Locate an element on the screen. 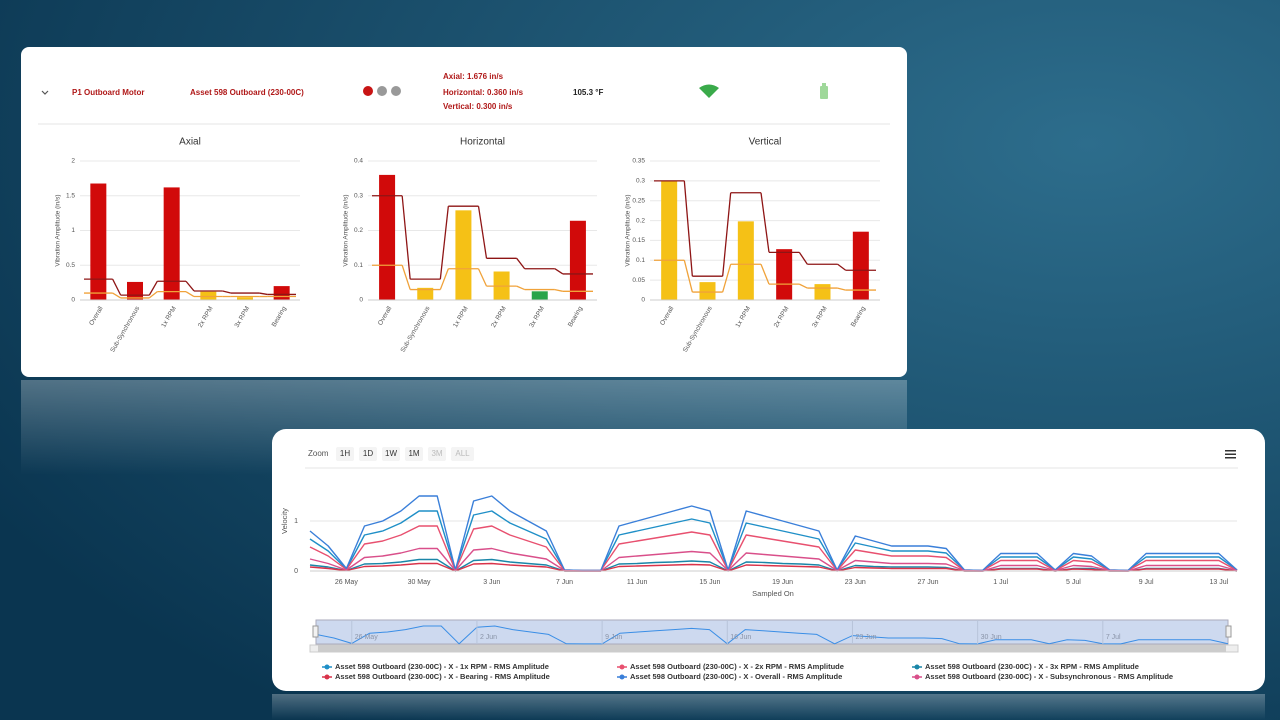 Image resolution: width=1280 pixels, height=720 pixels. asset-group: P1 Outboard Motor is located at coordinates (108, 92).